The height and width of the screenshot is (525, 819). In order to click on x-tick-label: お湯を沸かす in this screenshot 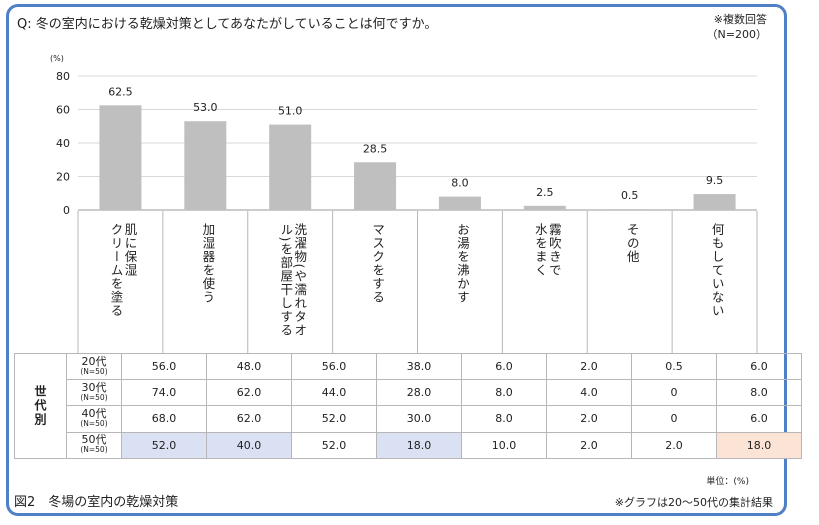, I will do `click(462, 263)`.